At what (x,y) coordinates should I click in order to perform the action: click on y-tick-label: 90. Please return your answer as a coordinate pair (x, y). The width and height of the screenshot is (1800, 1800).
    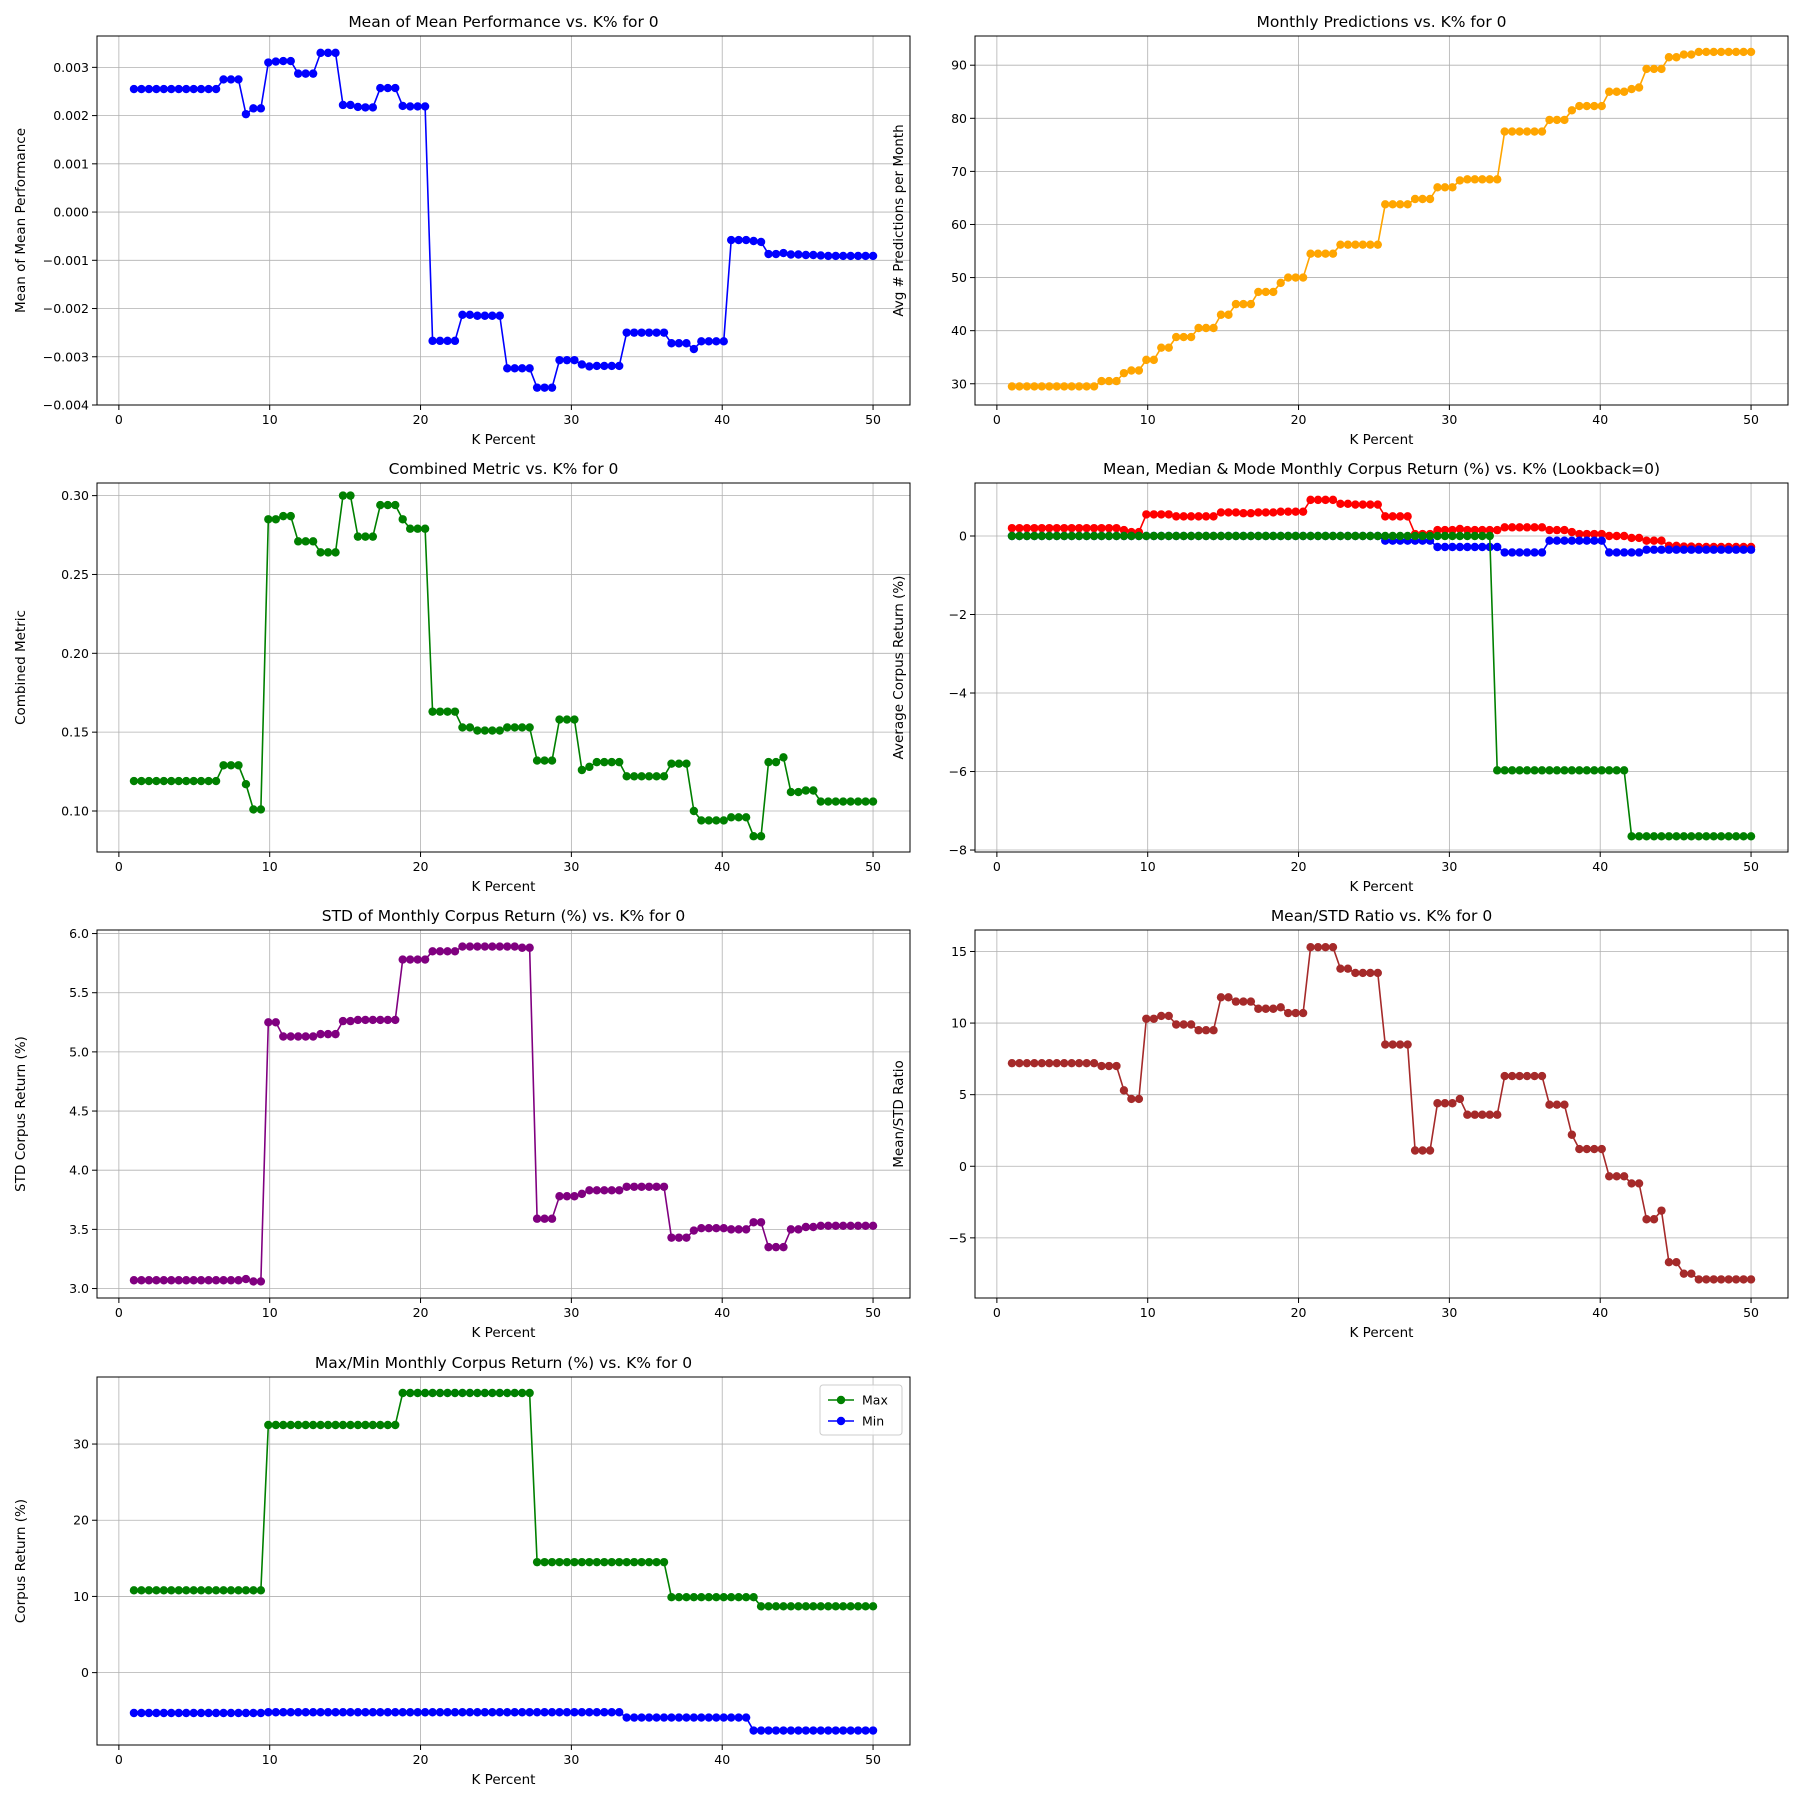
    Looking at the image, I should click on (959, 65).